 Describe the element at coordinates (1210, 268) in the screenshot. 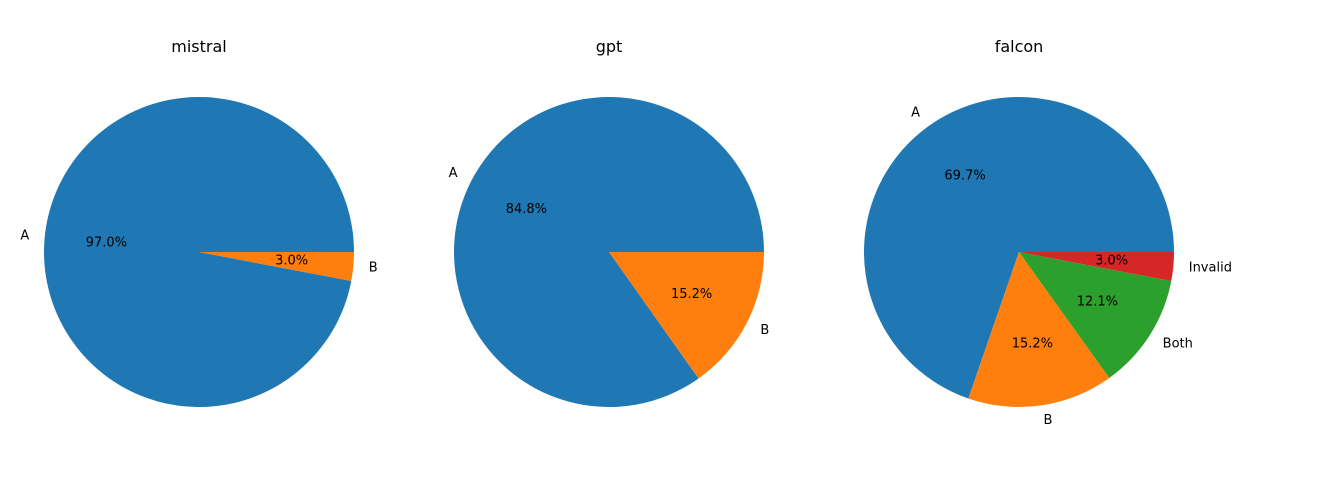

I see `slice-label: Invalid` at that location.